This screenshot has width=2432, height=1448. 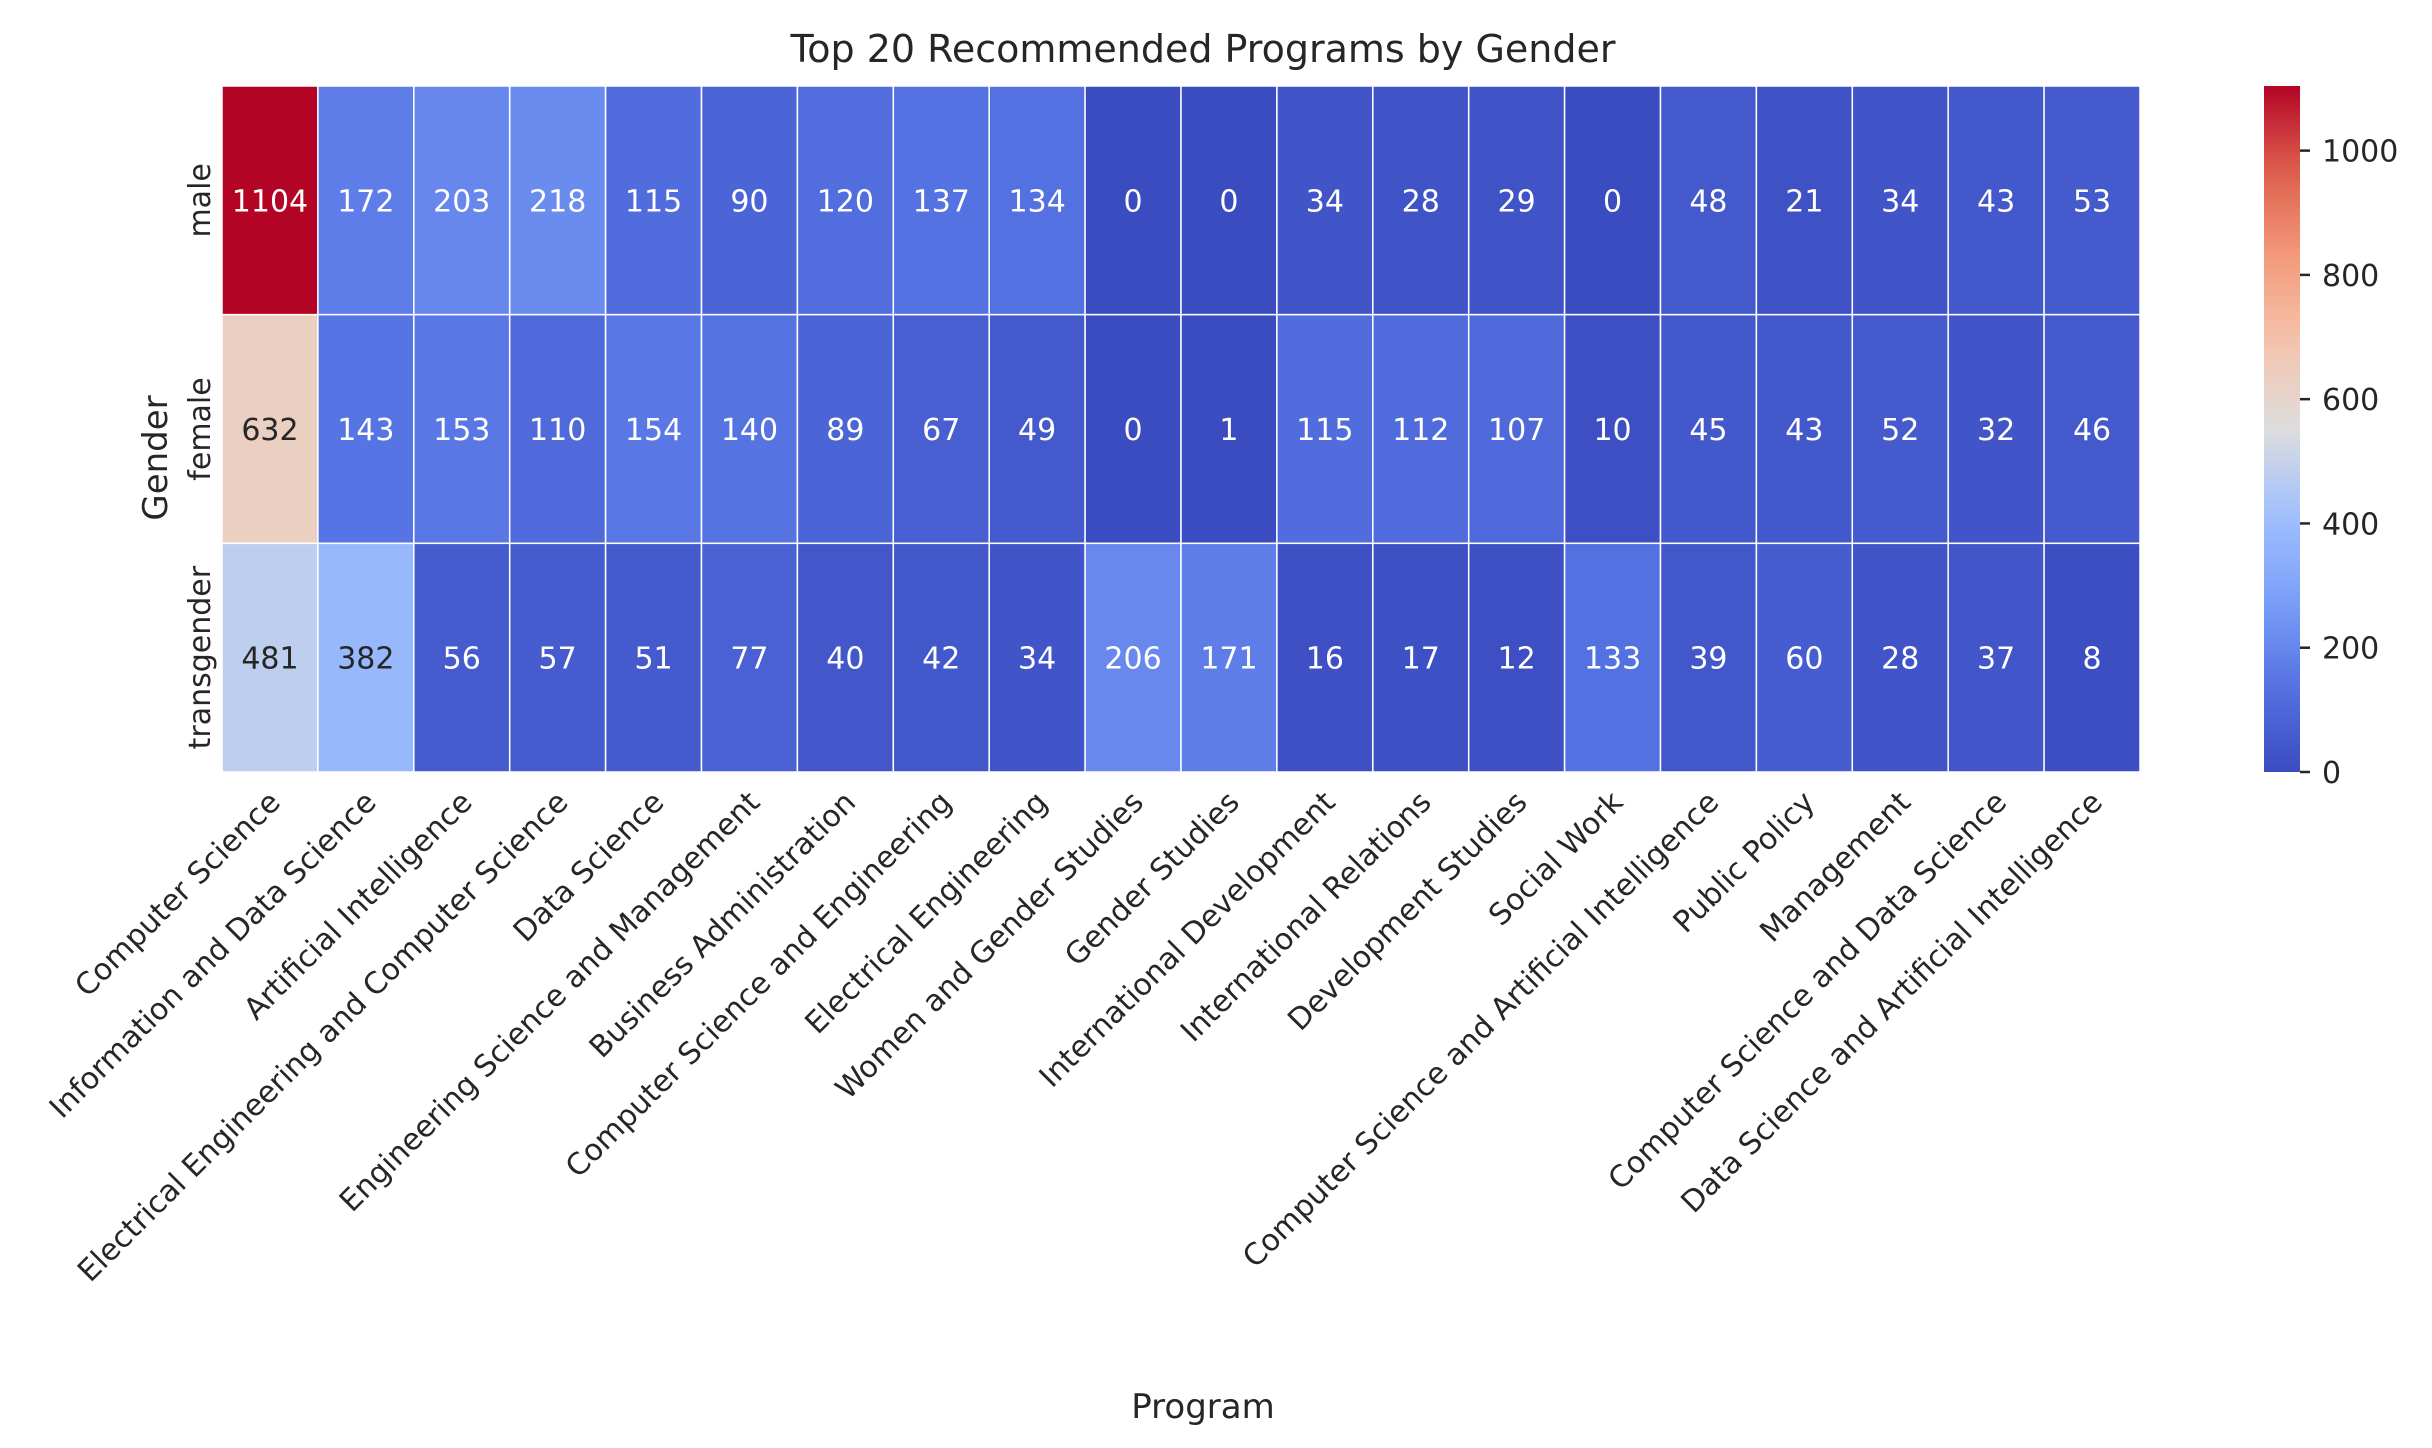 I want to click on colorbar-tick-label: 400, so click(x=2350, y=524).